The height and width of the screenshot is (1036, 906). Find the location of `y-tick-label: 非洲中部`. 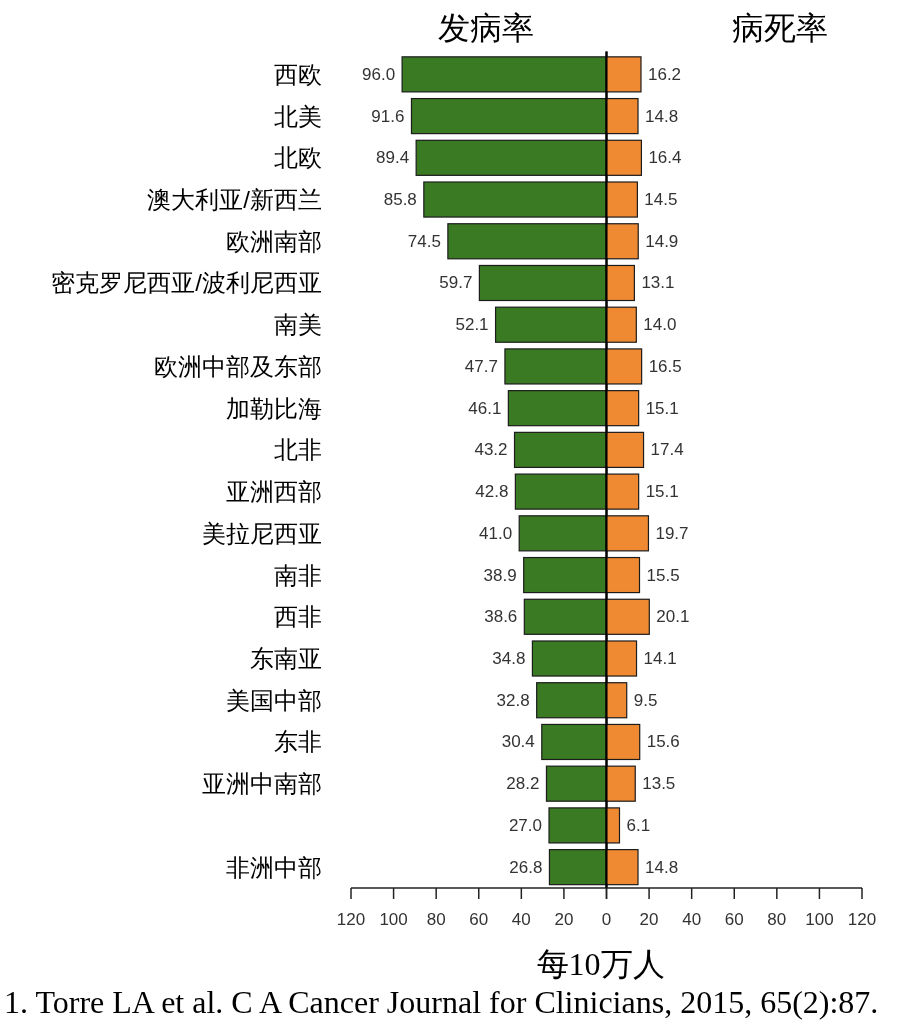

y-tick-label: 非洲中部 is located at coordinates (274, 867).